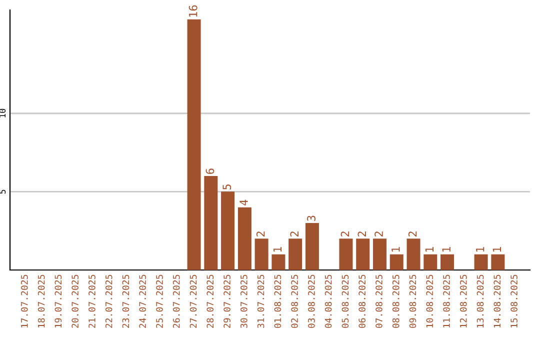  I want to click on x-tick-label: 28.07.2025, so click(210, 301).